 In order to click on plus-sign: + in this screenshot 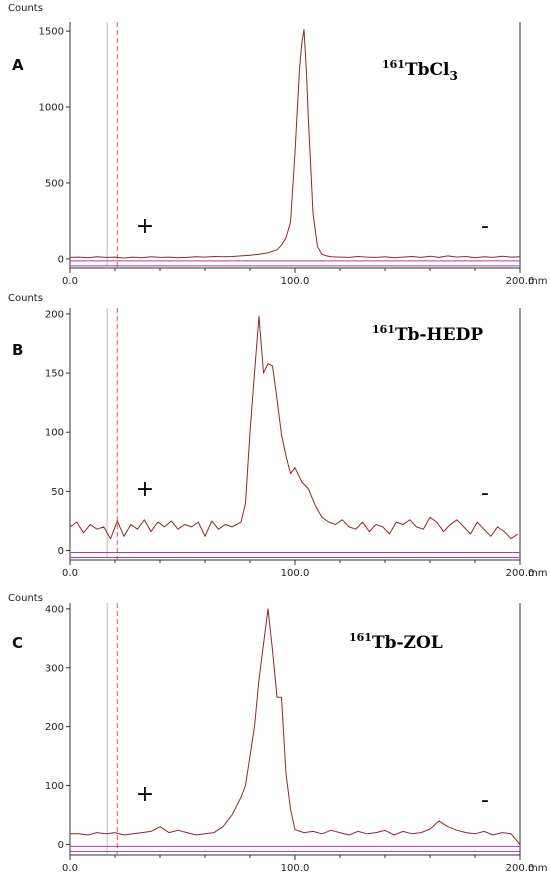, I will do `click(145, 489)`.